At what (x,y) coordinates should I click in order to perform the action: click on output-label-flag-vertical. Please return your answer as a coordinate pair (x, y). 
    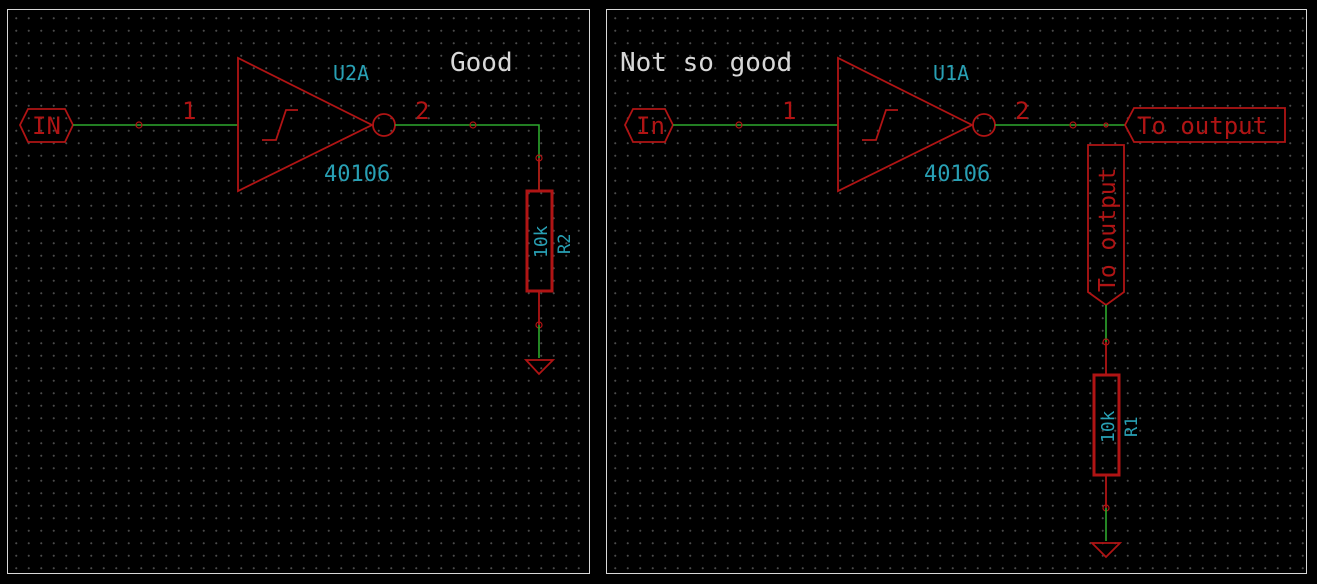
    Looking at the image, I should click on (1106, 225).